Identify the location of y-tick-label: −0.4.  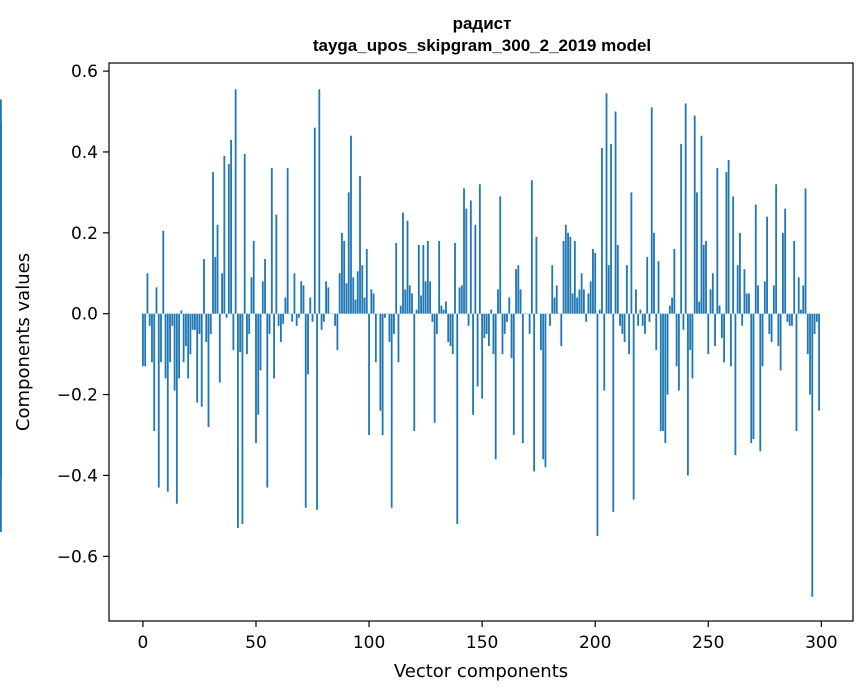
(77, 476).